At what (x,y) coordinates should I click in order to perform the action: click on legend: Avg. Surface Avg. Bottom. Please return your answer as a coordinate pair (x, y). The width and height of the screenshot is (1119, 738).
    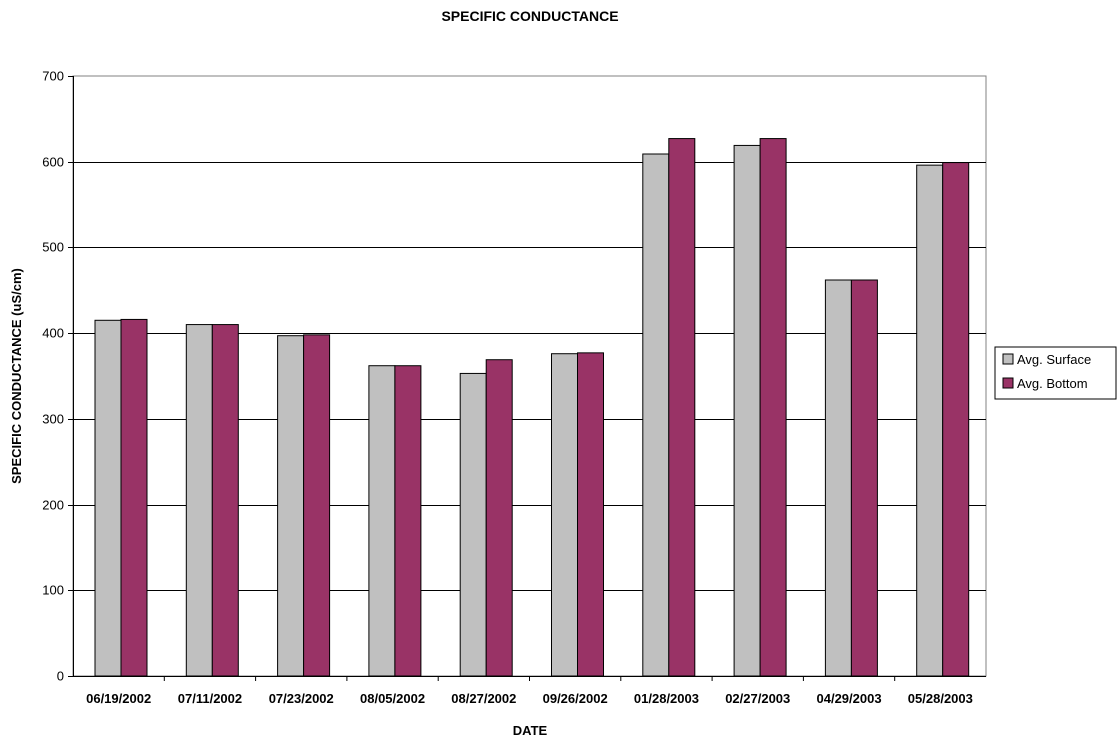
    Looking at the image, I should click on (1055, 373).